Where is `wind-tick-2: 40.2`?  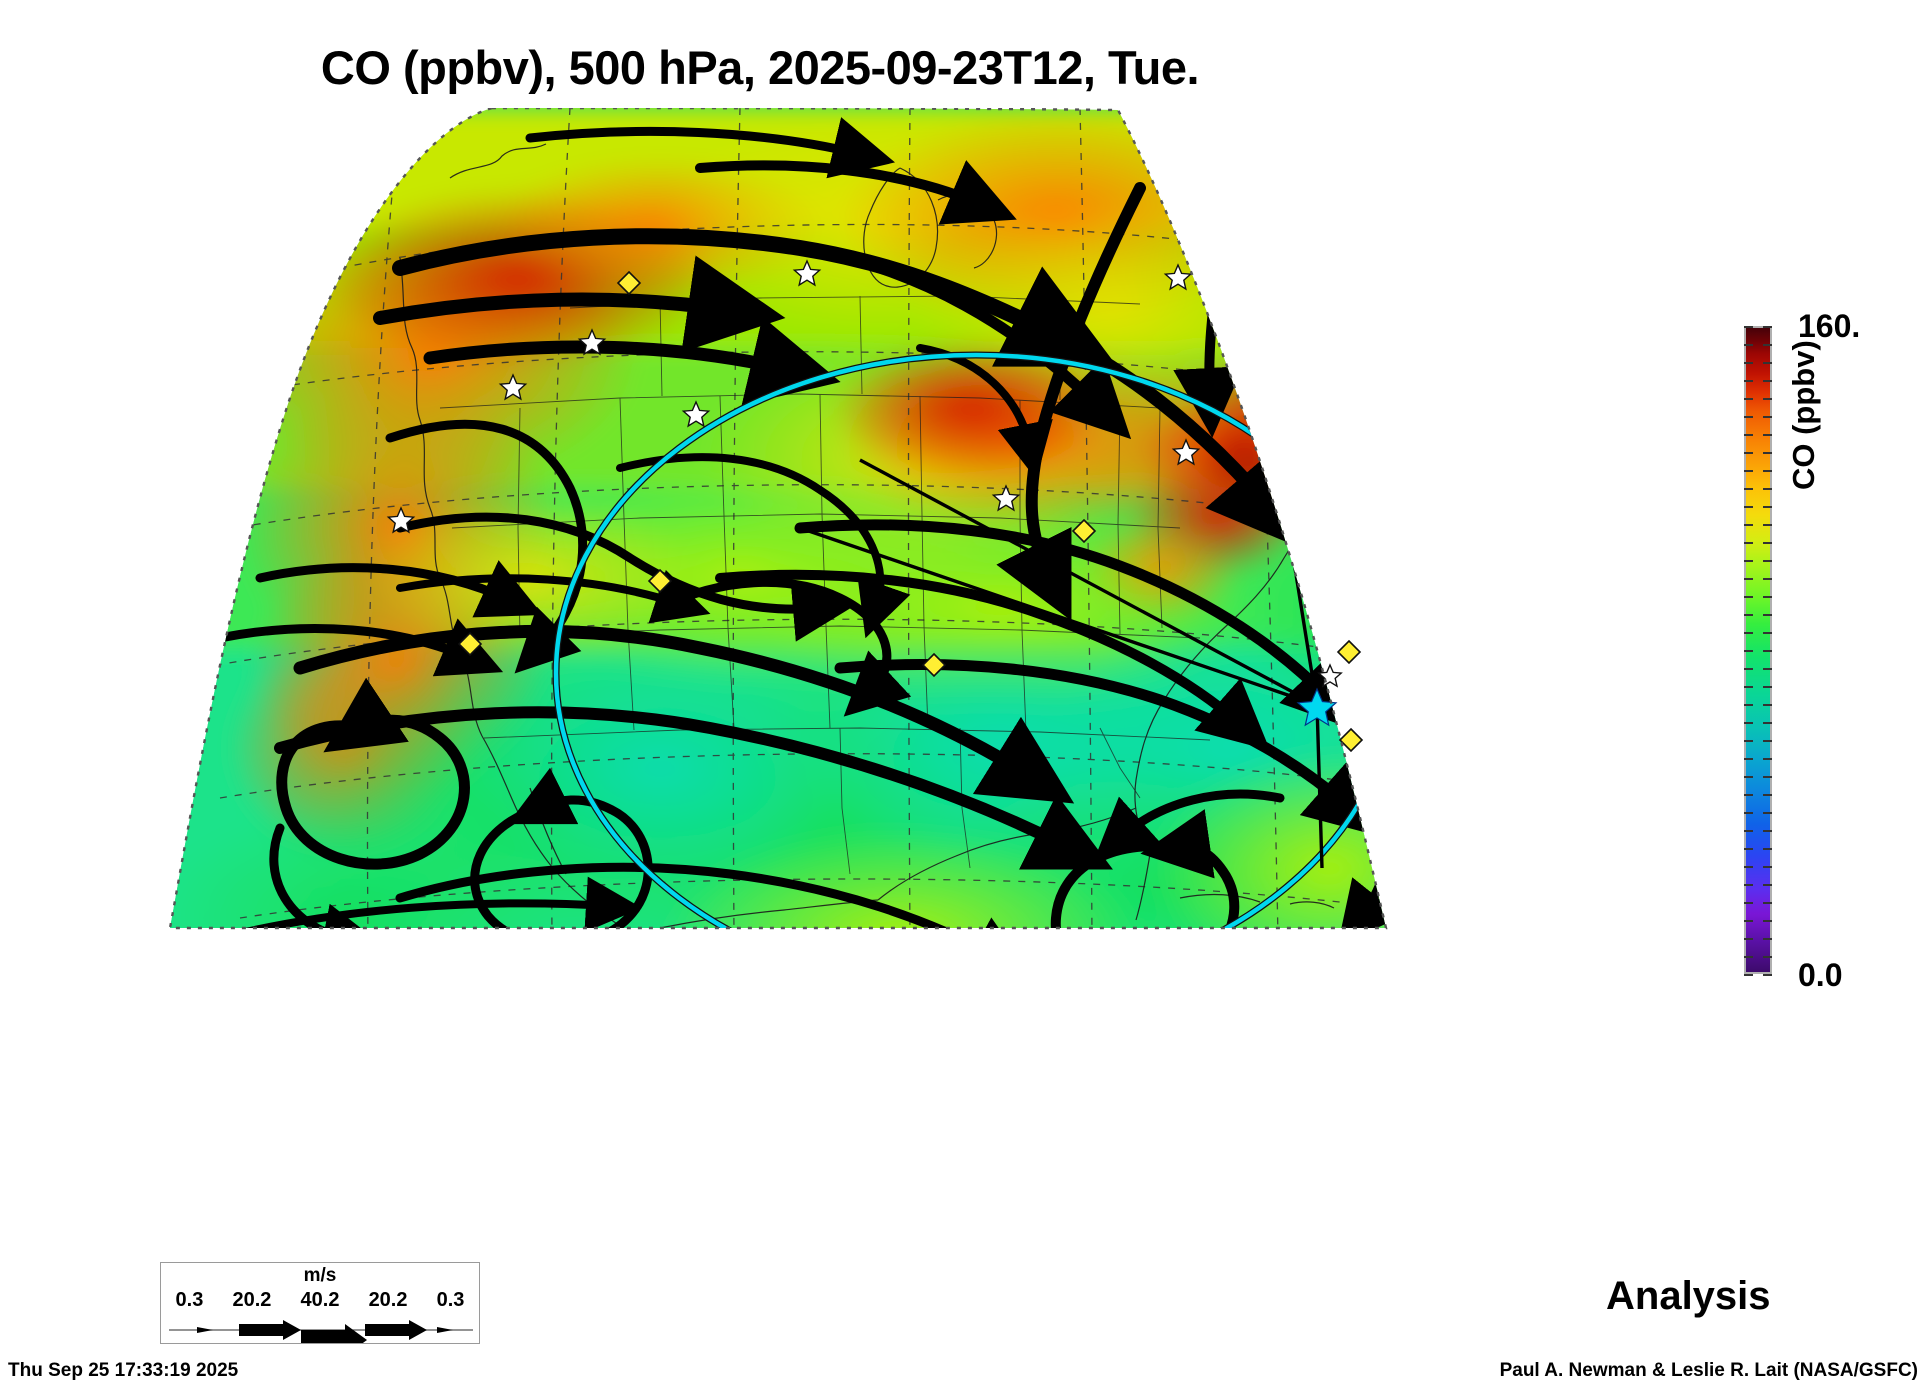
wind-tick-2: 40.2 is located at coordinates (320, 1300).